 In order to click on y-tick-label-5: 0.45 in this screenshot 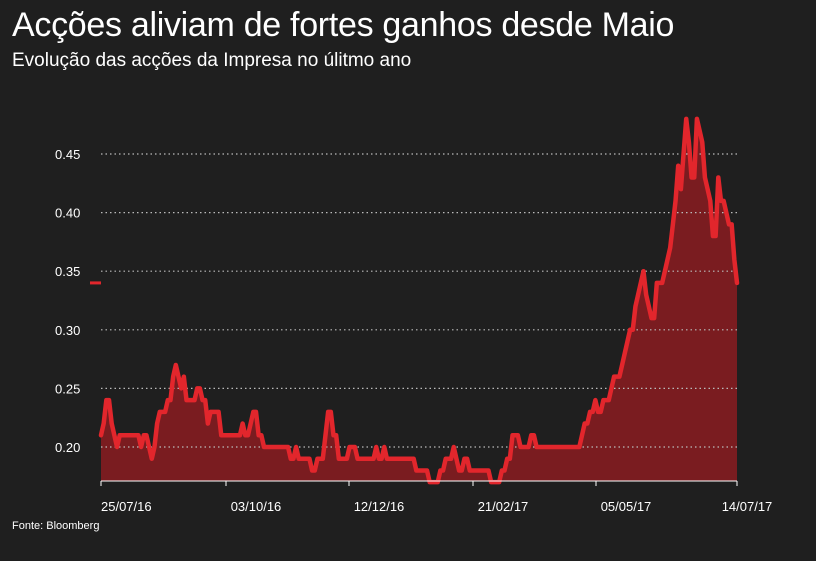, I will do `click(67, 154)`.